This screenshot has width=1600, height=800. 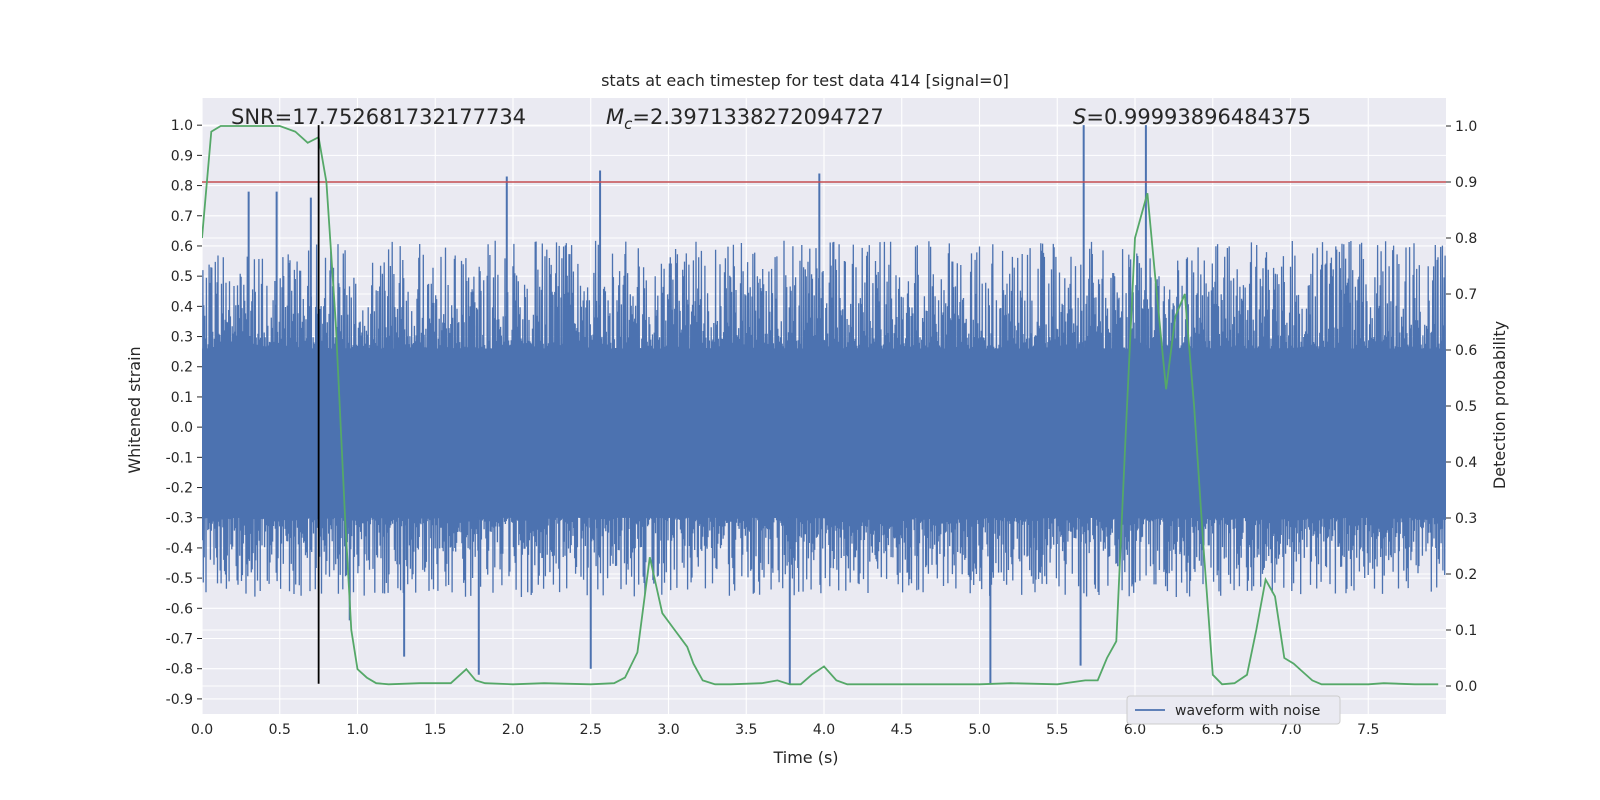 I want to click on x-tick-label: 4.5, so click(x=902, y=730).